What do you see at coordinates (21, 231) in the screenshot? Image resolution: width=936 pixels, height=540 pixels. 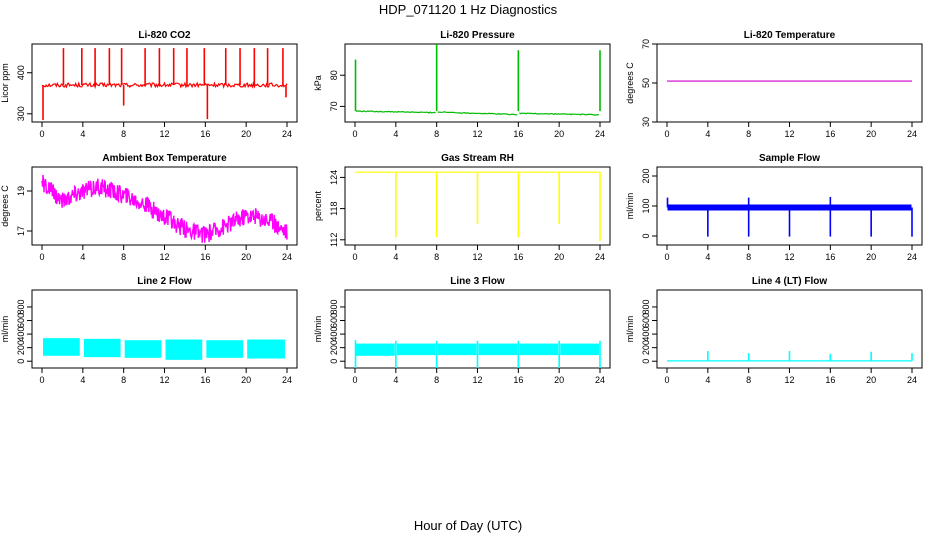 I see `y-tick-label: 17` at bounding box center [21, 231].